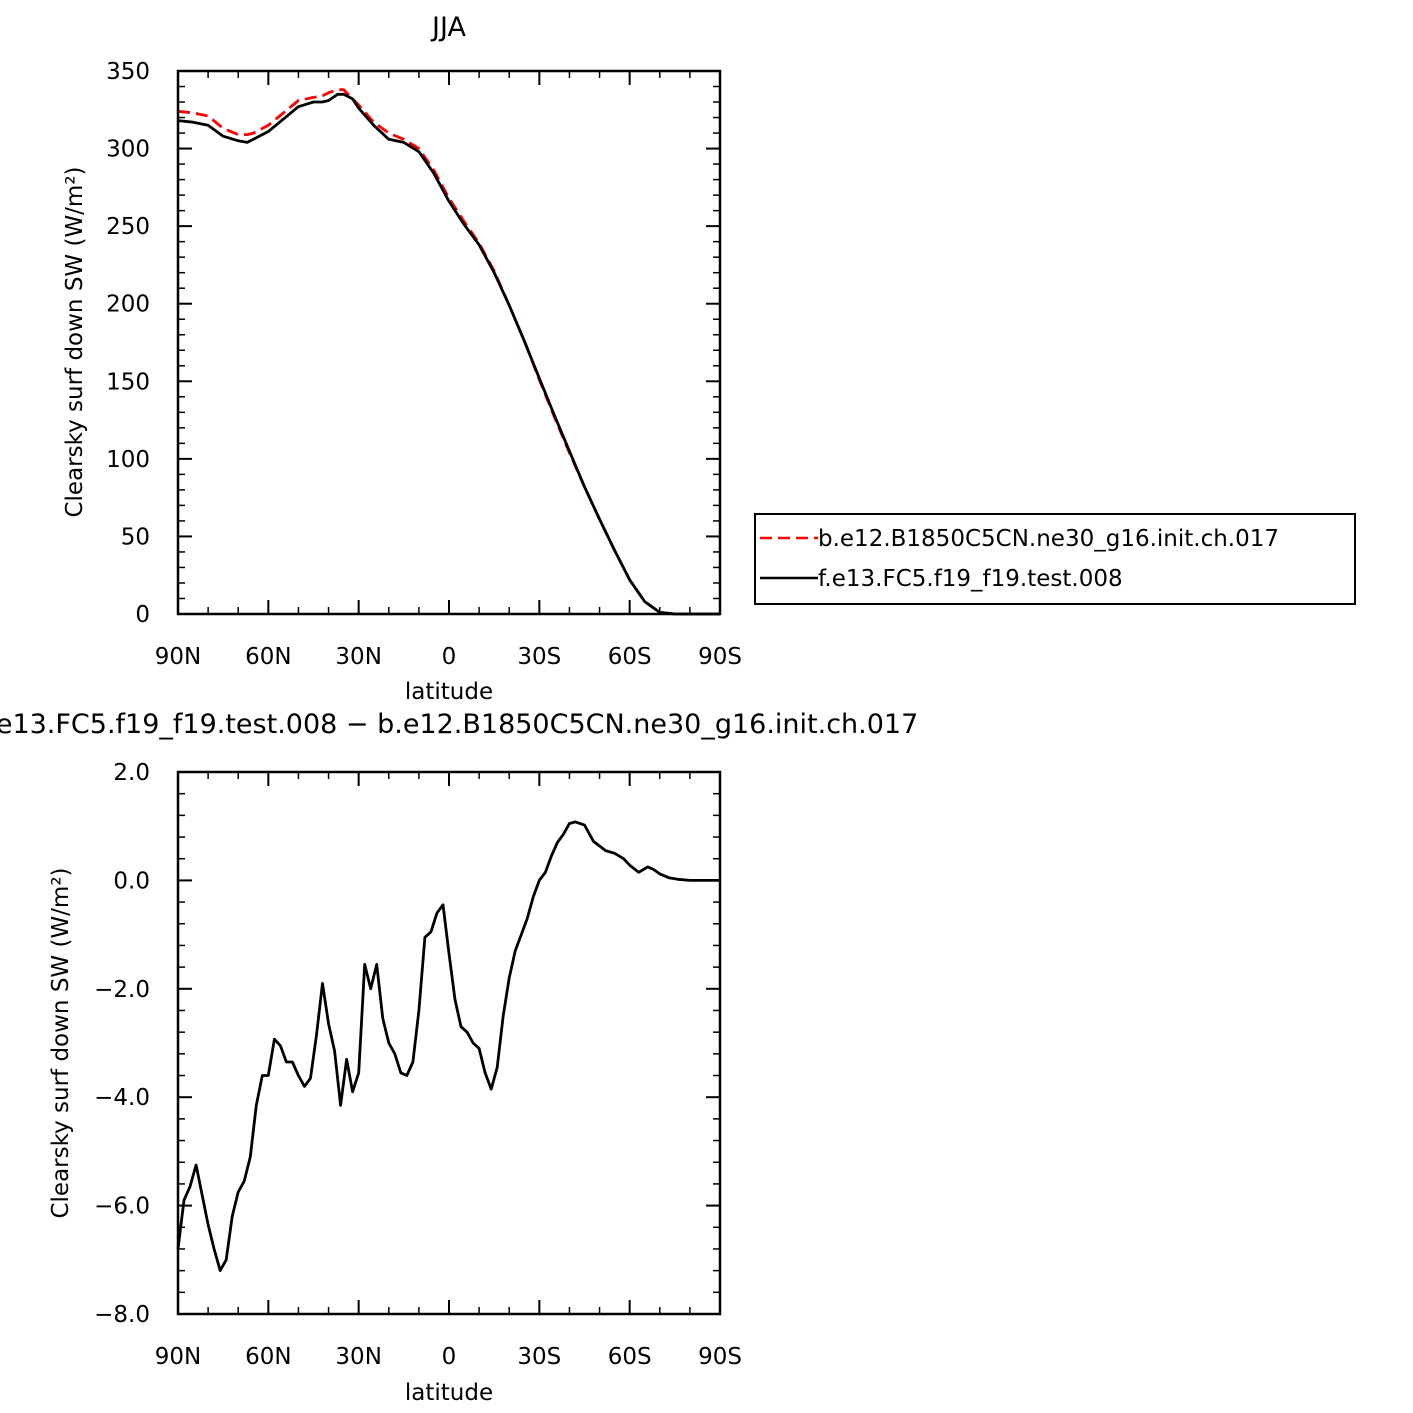 The height and width of the screenshot is (1413, 1413). Describe the element at coordinates (131, 881) in the screenshot. I see `y-tick-label: 0.0` at that location.